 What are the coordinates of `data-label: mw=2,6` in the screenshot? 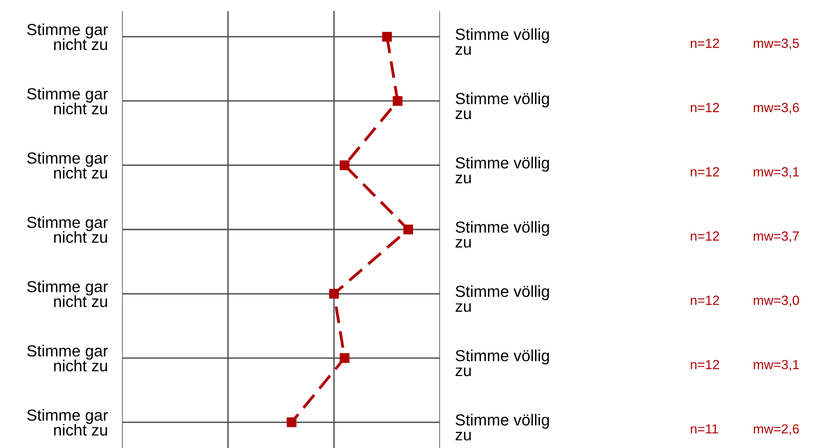 It's located at (776, 430).